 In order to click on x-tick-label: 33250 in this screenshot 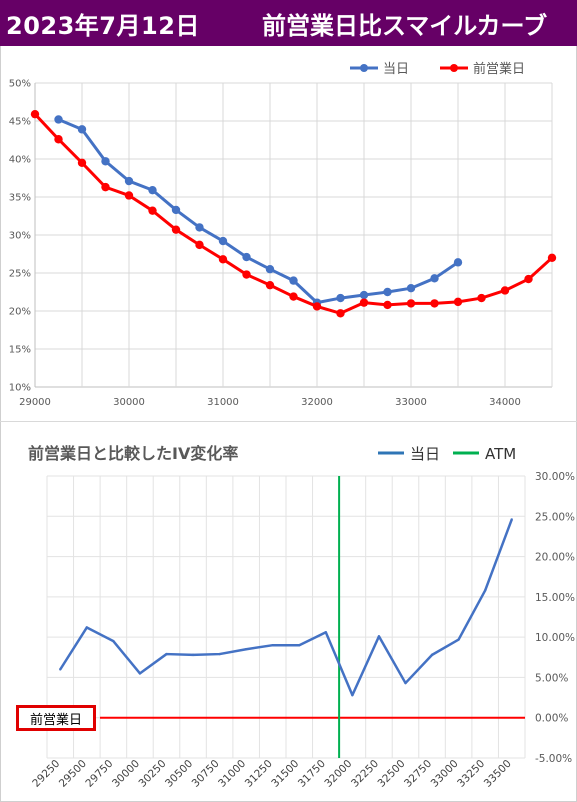, I will do `click(471, 774)`.